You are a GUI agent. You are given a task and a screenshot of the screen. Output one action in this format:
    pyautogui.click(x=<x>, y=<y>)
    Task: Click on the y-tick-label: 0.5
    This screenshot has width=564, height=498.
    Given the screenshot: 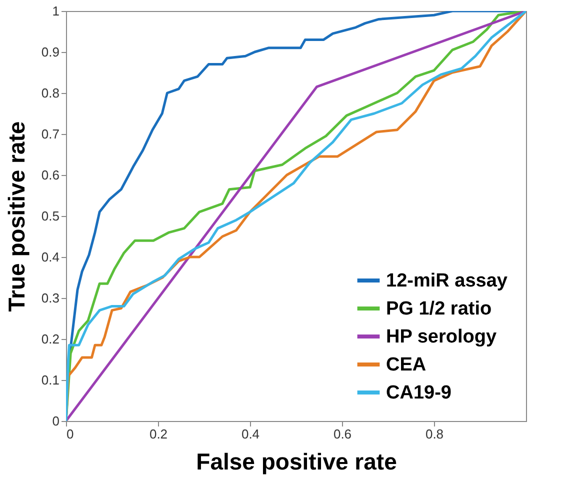 What is the action you would take?
    pyautogui.click(x=50, y=216)
    